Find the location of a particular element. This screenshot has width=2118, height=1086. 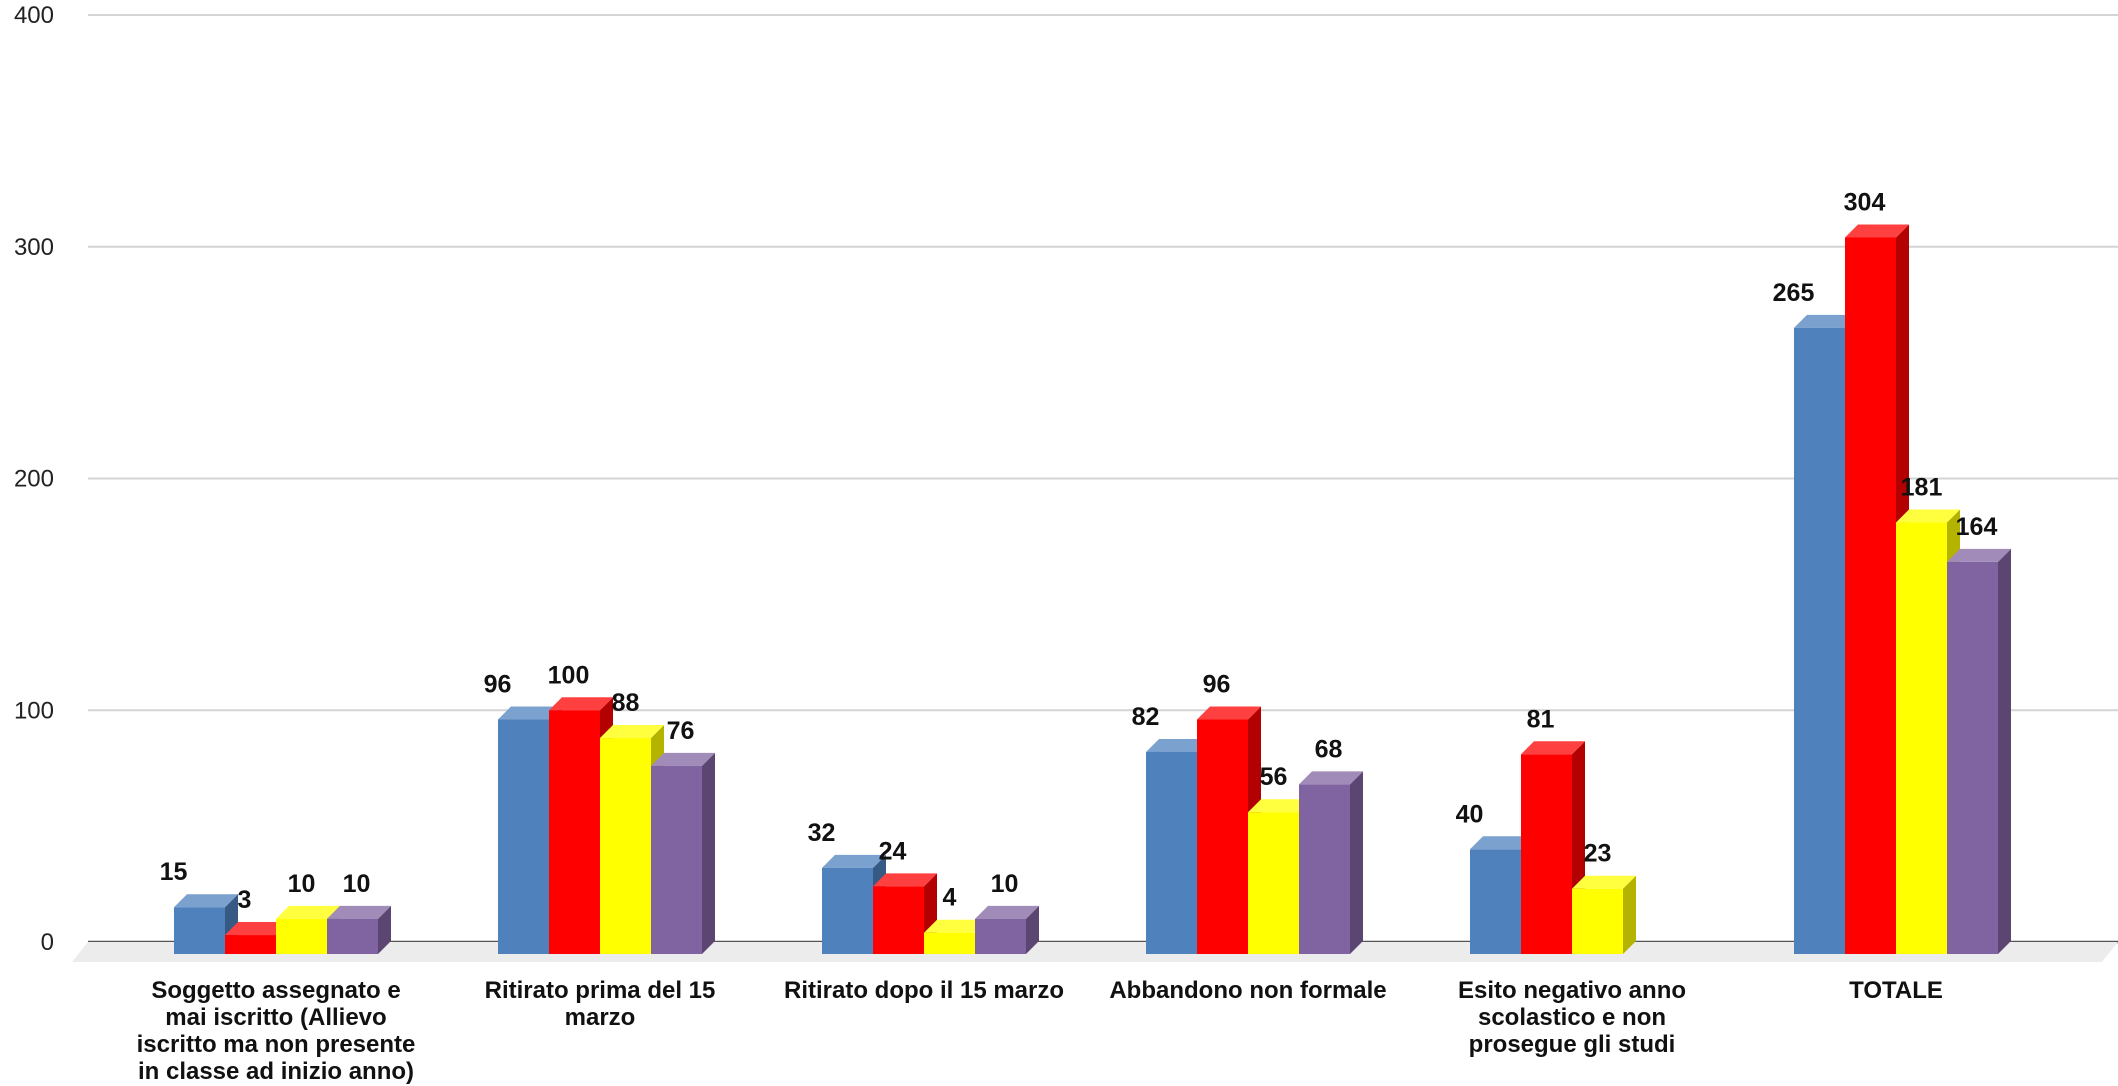

data-label: 181 is located at coordinates (1922, 488).